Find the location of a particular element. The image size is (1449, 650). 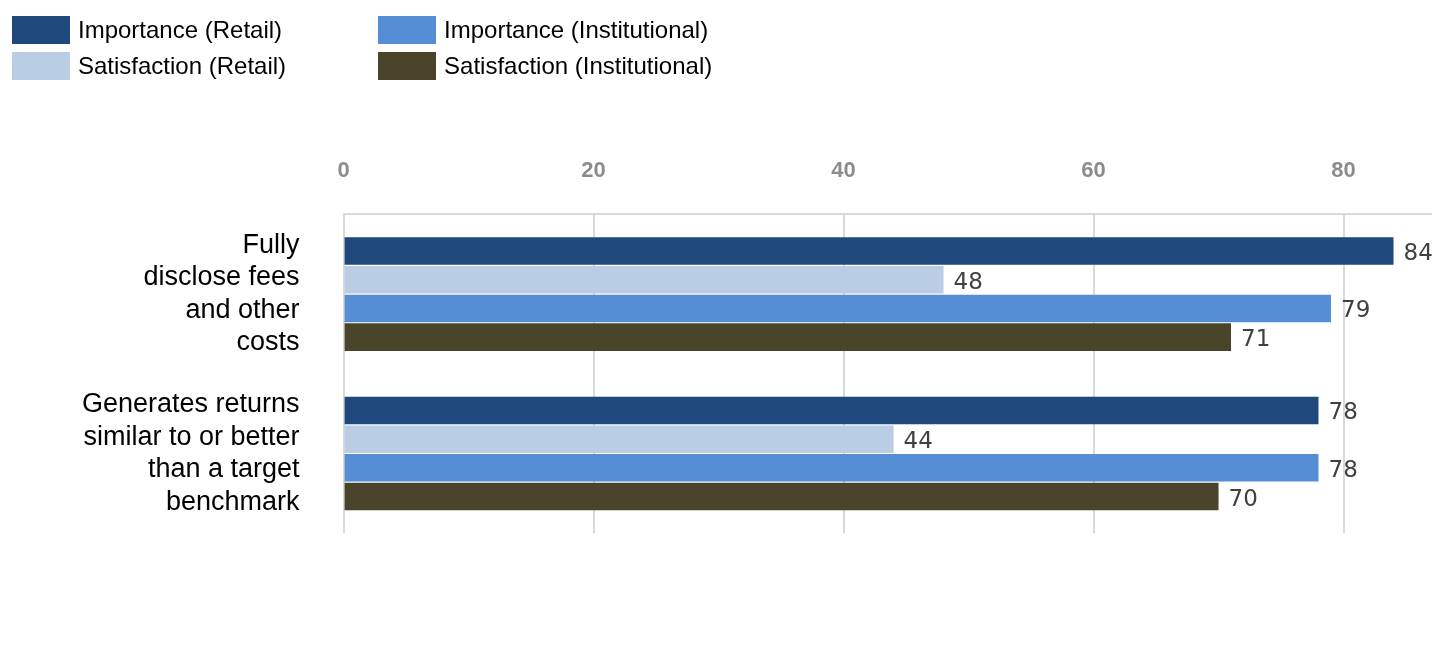

data-label: 79 is located at coordinates (1356, 309).